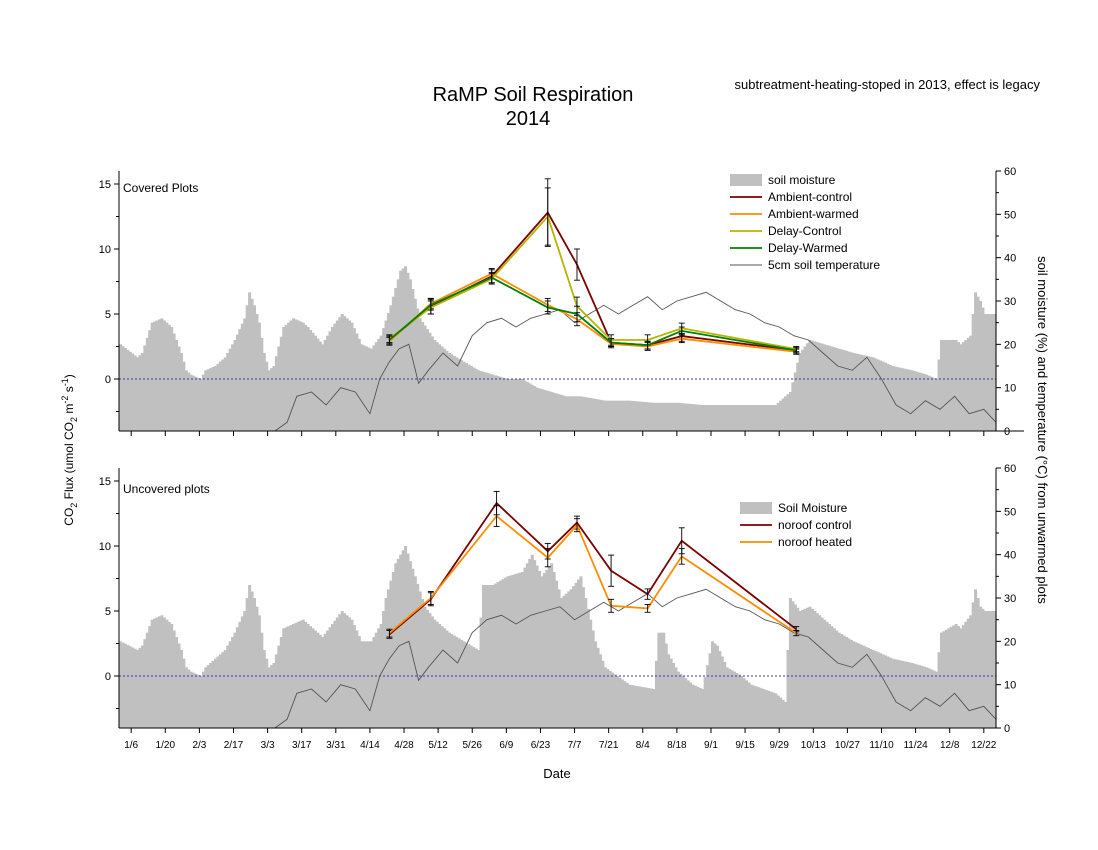  Describe the element at coordinates (105, 547) in the screenshot. I see `y-tick-label-left: 10` at that location.